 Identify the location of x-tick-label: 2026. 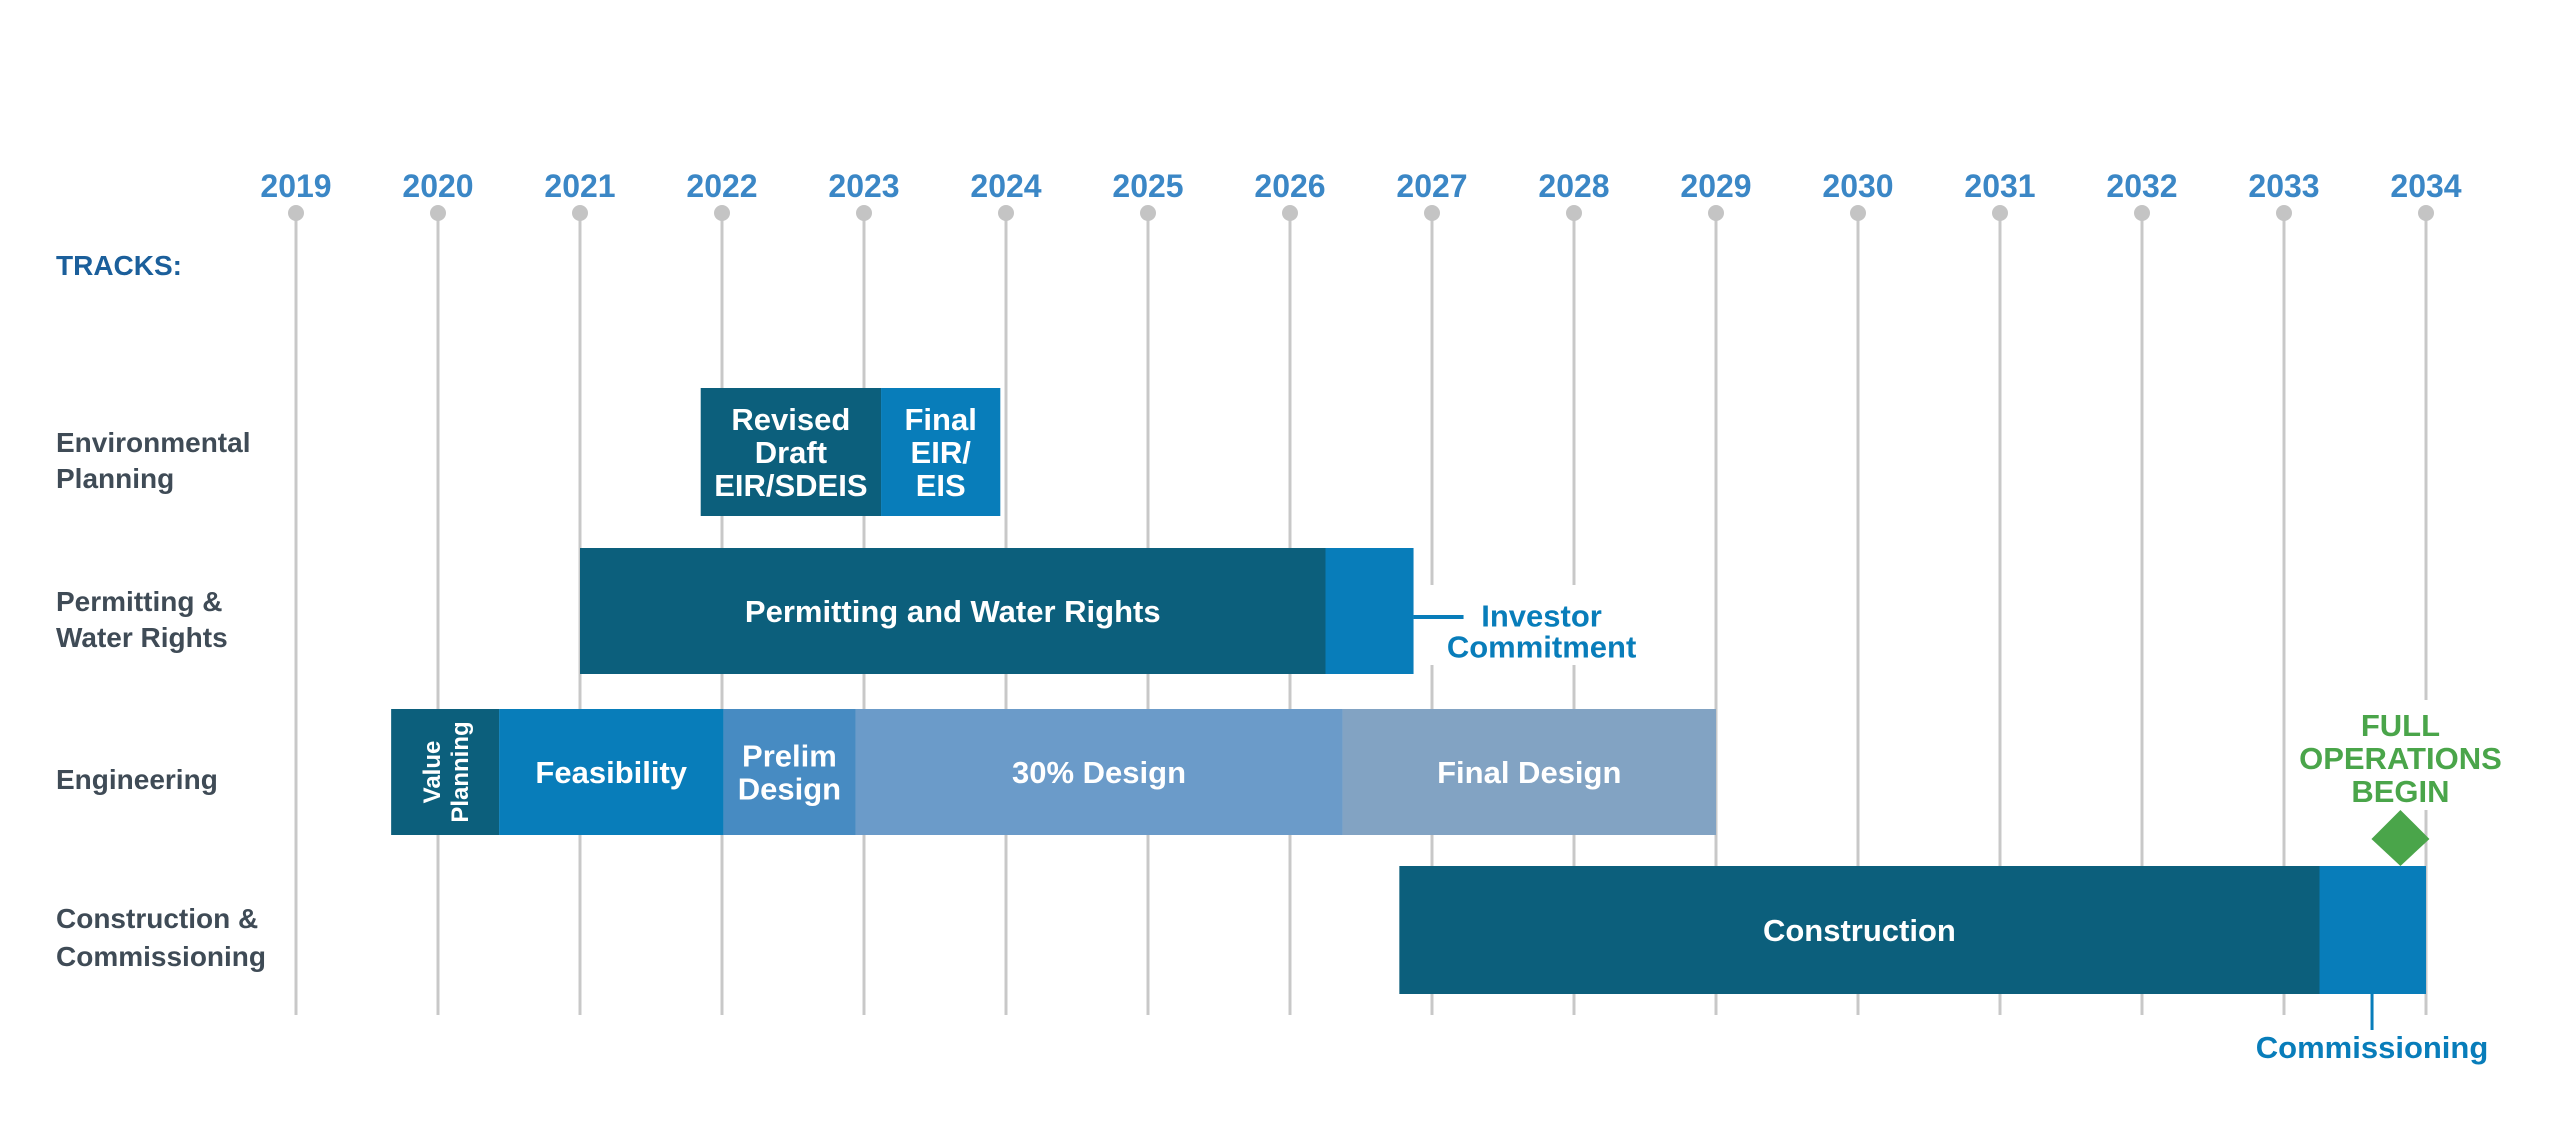
(1289, 186).